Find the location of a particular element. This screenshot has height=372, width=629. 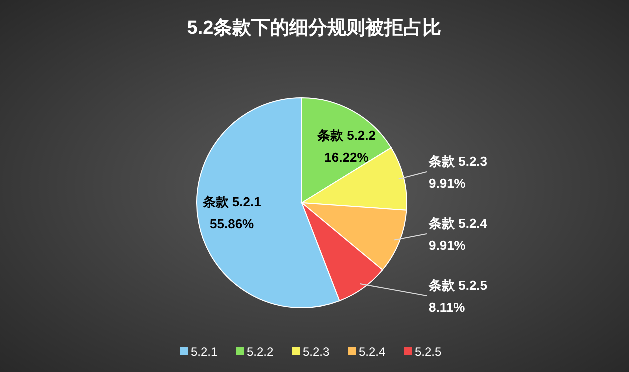

data-label: 条款 5.2.3 9.91% is located at coordinates (458, 172).